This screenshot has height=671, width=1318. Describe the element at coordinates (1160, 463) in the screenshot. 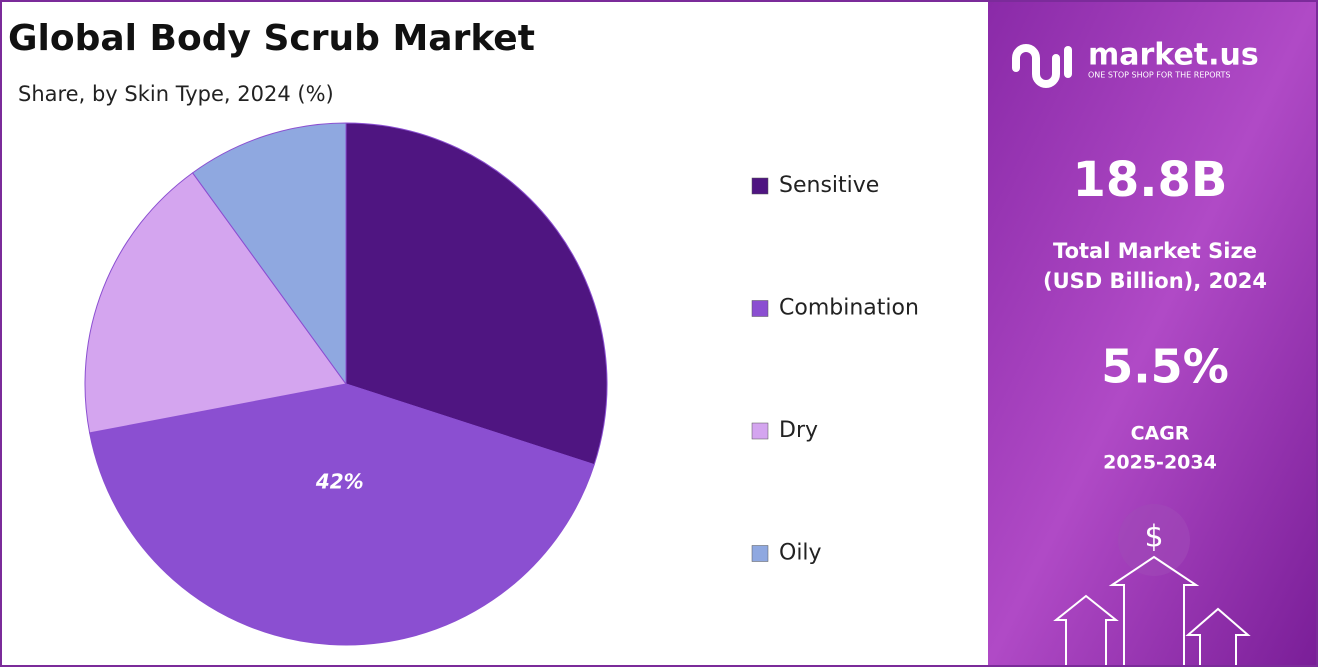

I see `cagr-label: 2025-2034` at that location.